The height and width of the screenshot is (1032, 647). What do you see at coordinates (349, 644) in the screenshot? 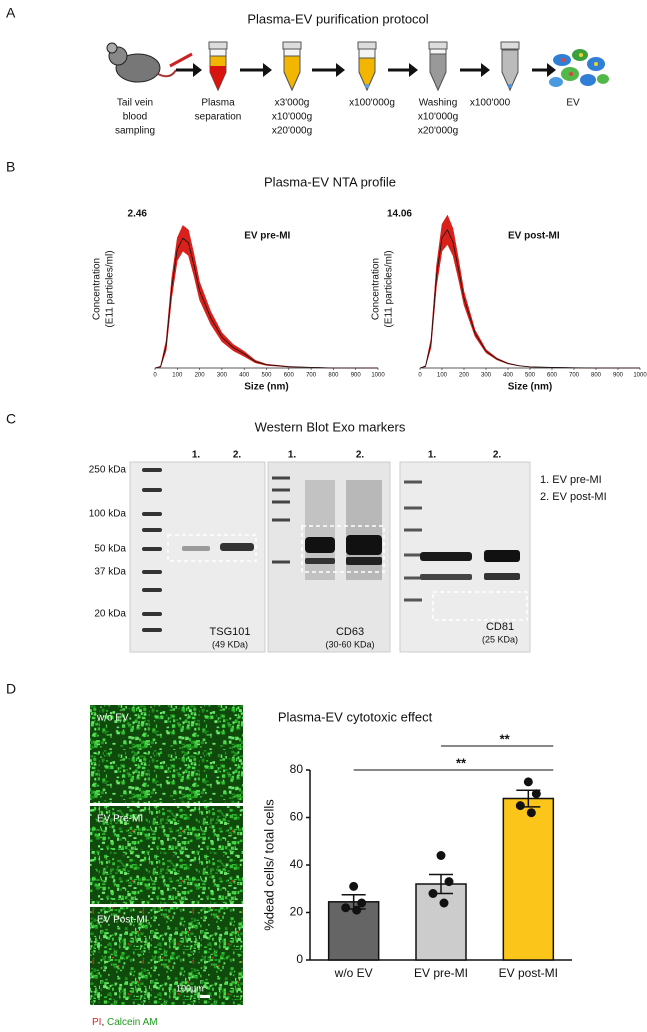
I see `blot-size: (30-60 KDa)` at bounding box center [349, 644].